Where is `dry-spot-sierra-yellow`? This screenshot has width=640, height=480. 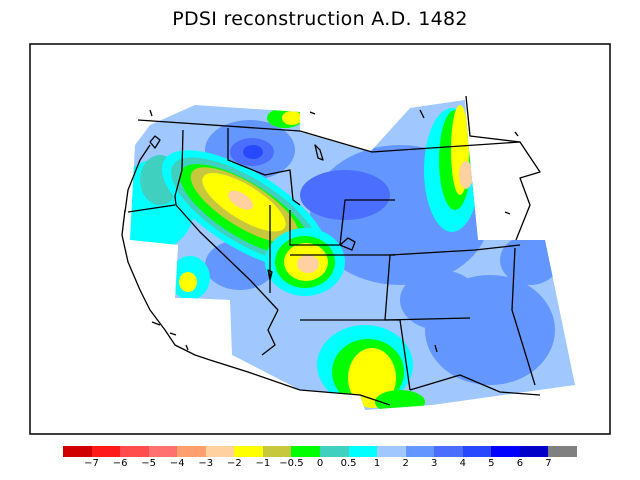
dry-spot-sierra-yellow is located at coordinates (188, 282).